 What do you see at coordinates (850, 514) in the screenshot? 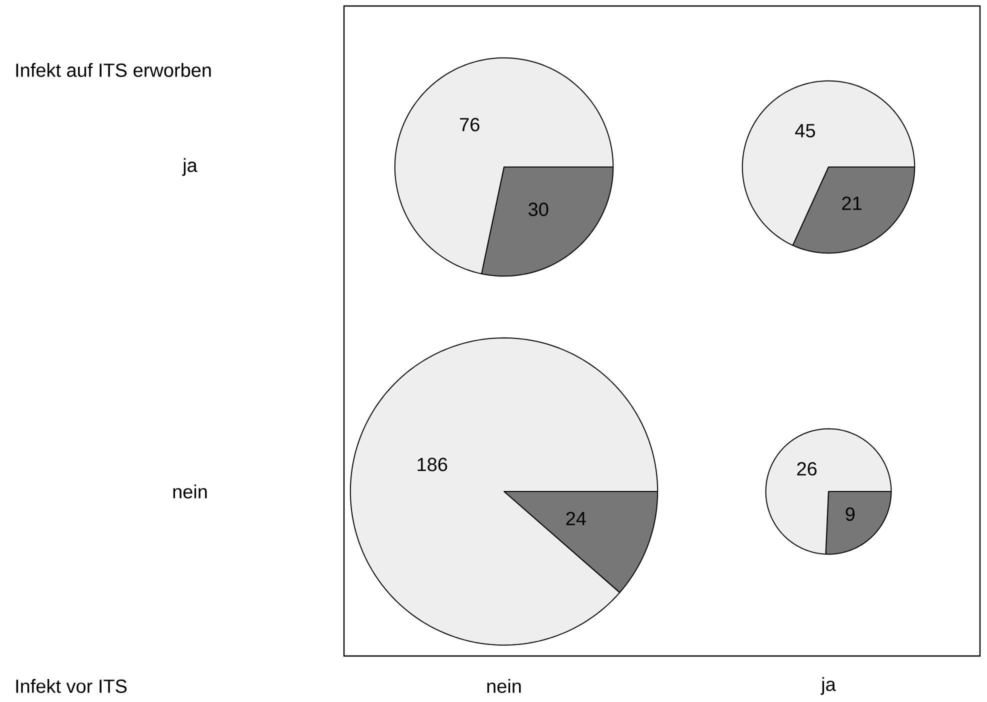
I see `data-label: 9` at bounding box center [850, 514].